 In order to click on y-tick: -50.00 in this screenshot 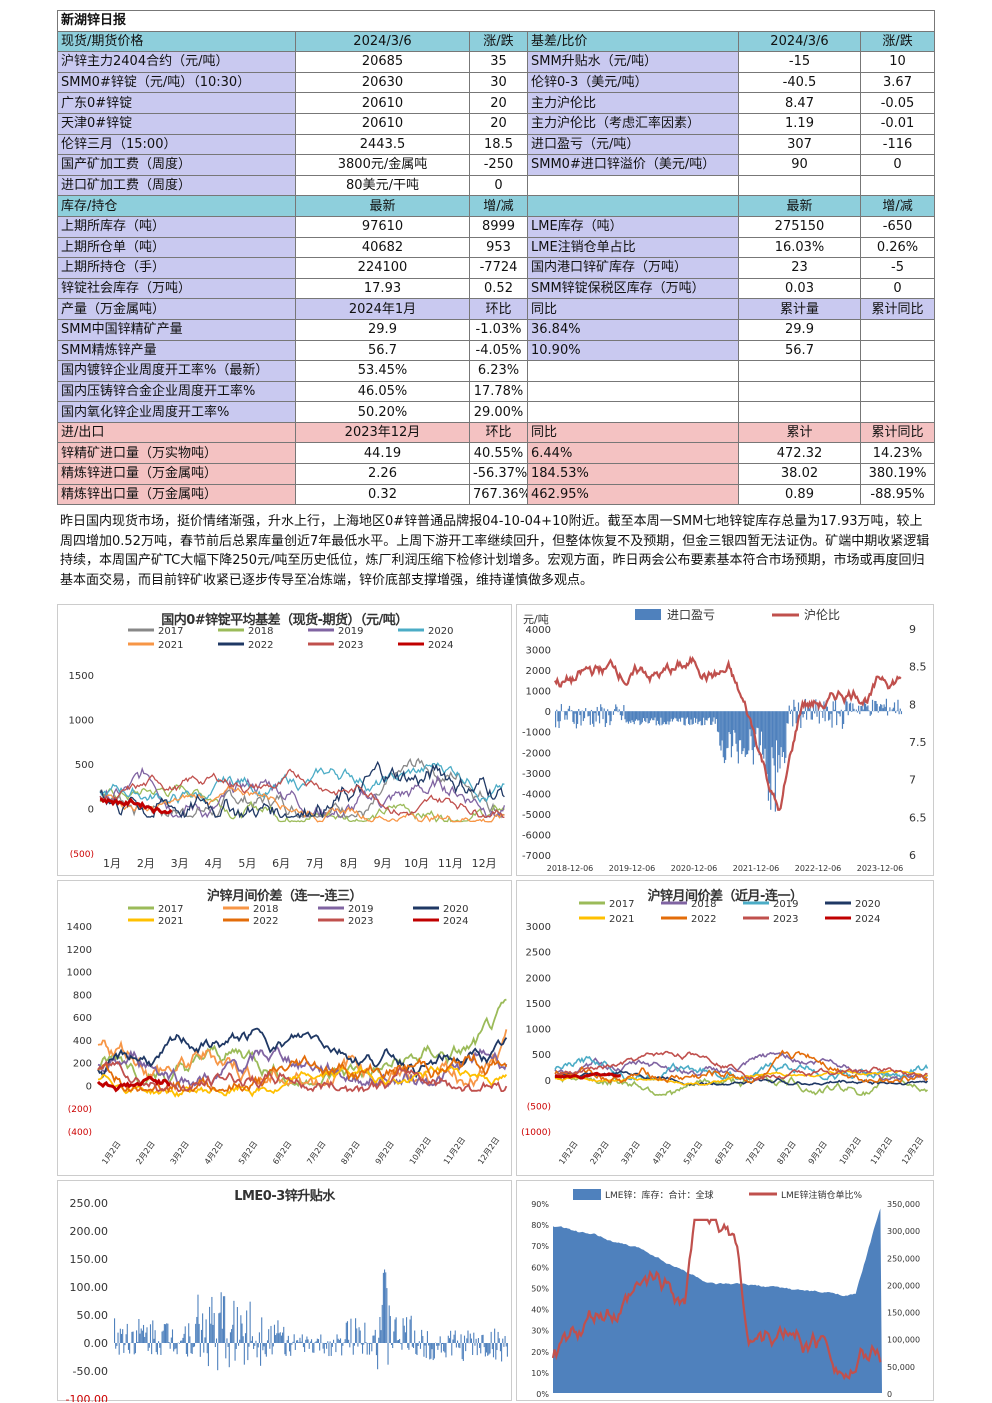, I will do `click(90, 1371)`.